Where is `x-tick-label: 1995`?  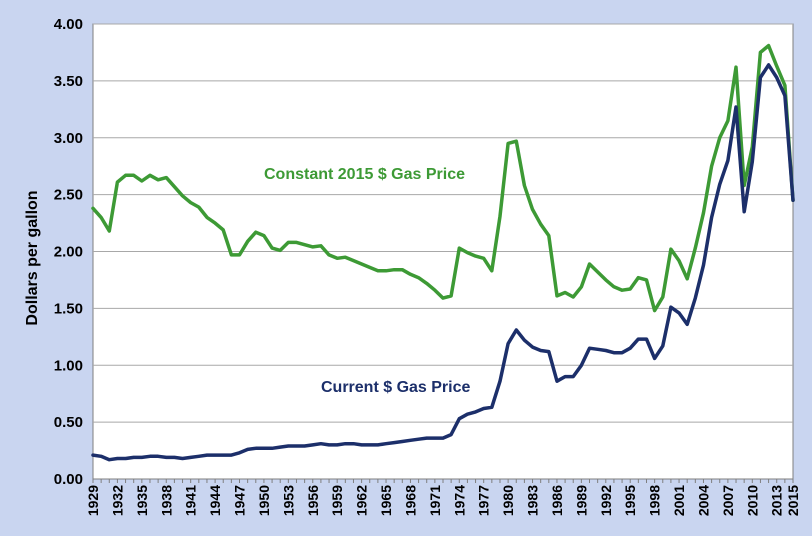 x-tick-label: 1995 is located at coordinates (630, 500).